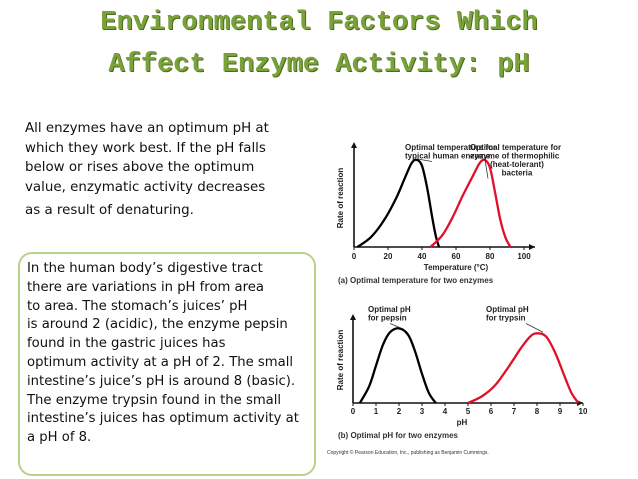 The width and height of the screenshot is (638, 479). I want to click on x-tick-label: 4, so click(445, 411).